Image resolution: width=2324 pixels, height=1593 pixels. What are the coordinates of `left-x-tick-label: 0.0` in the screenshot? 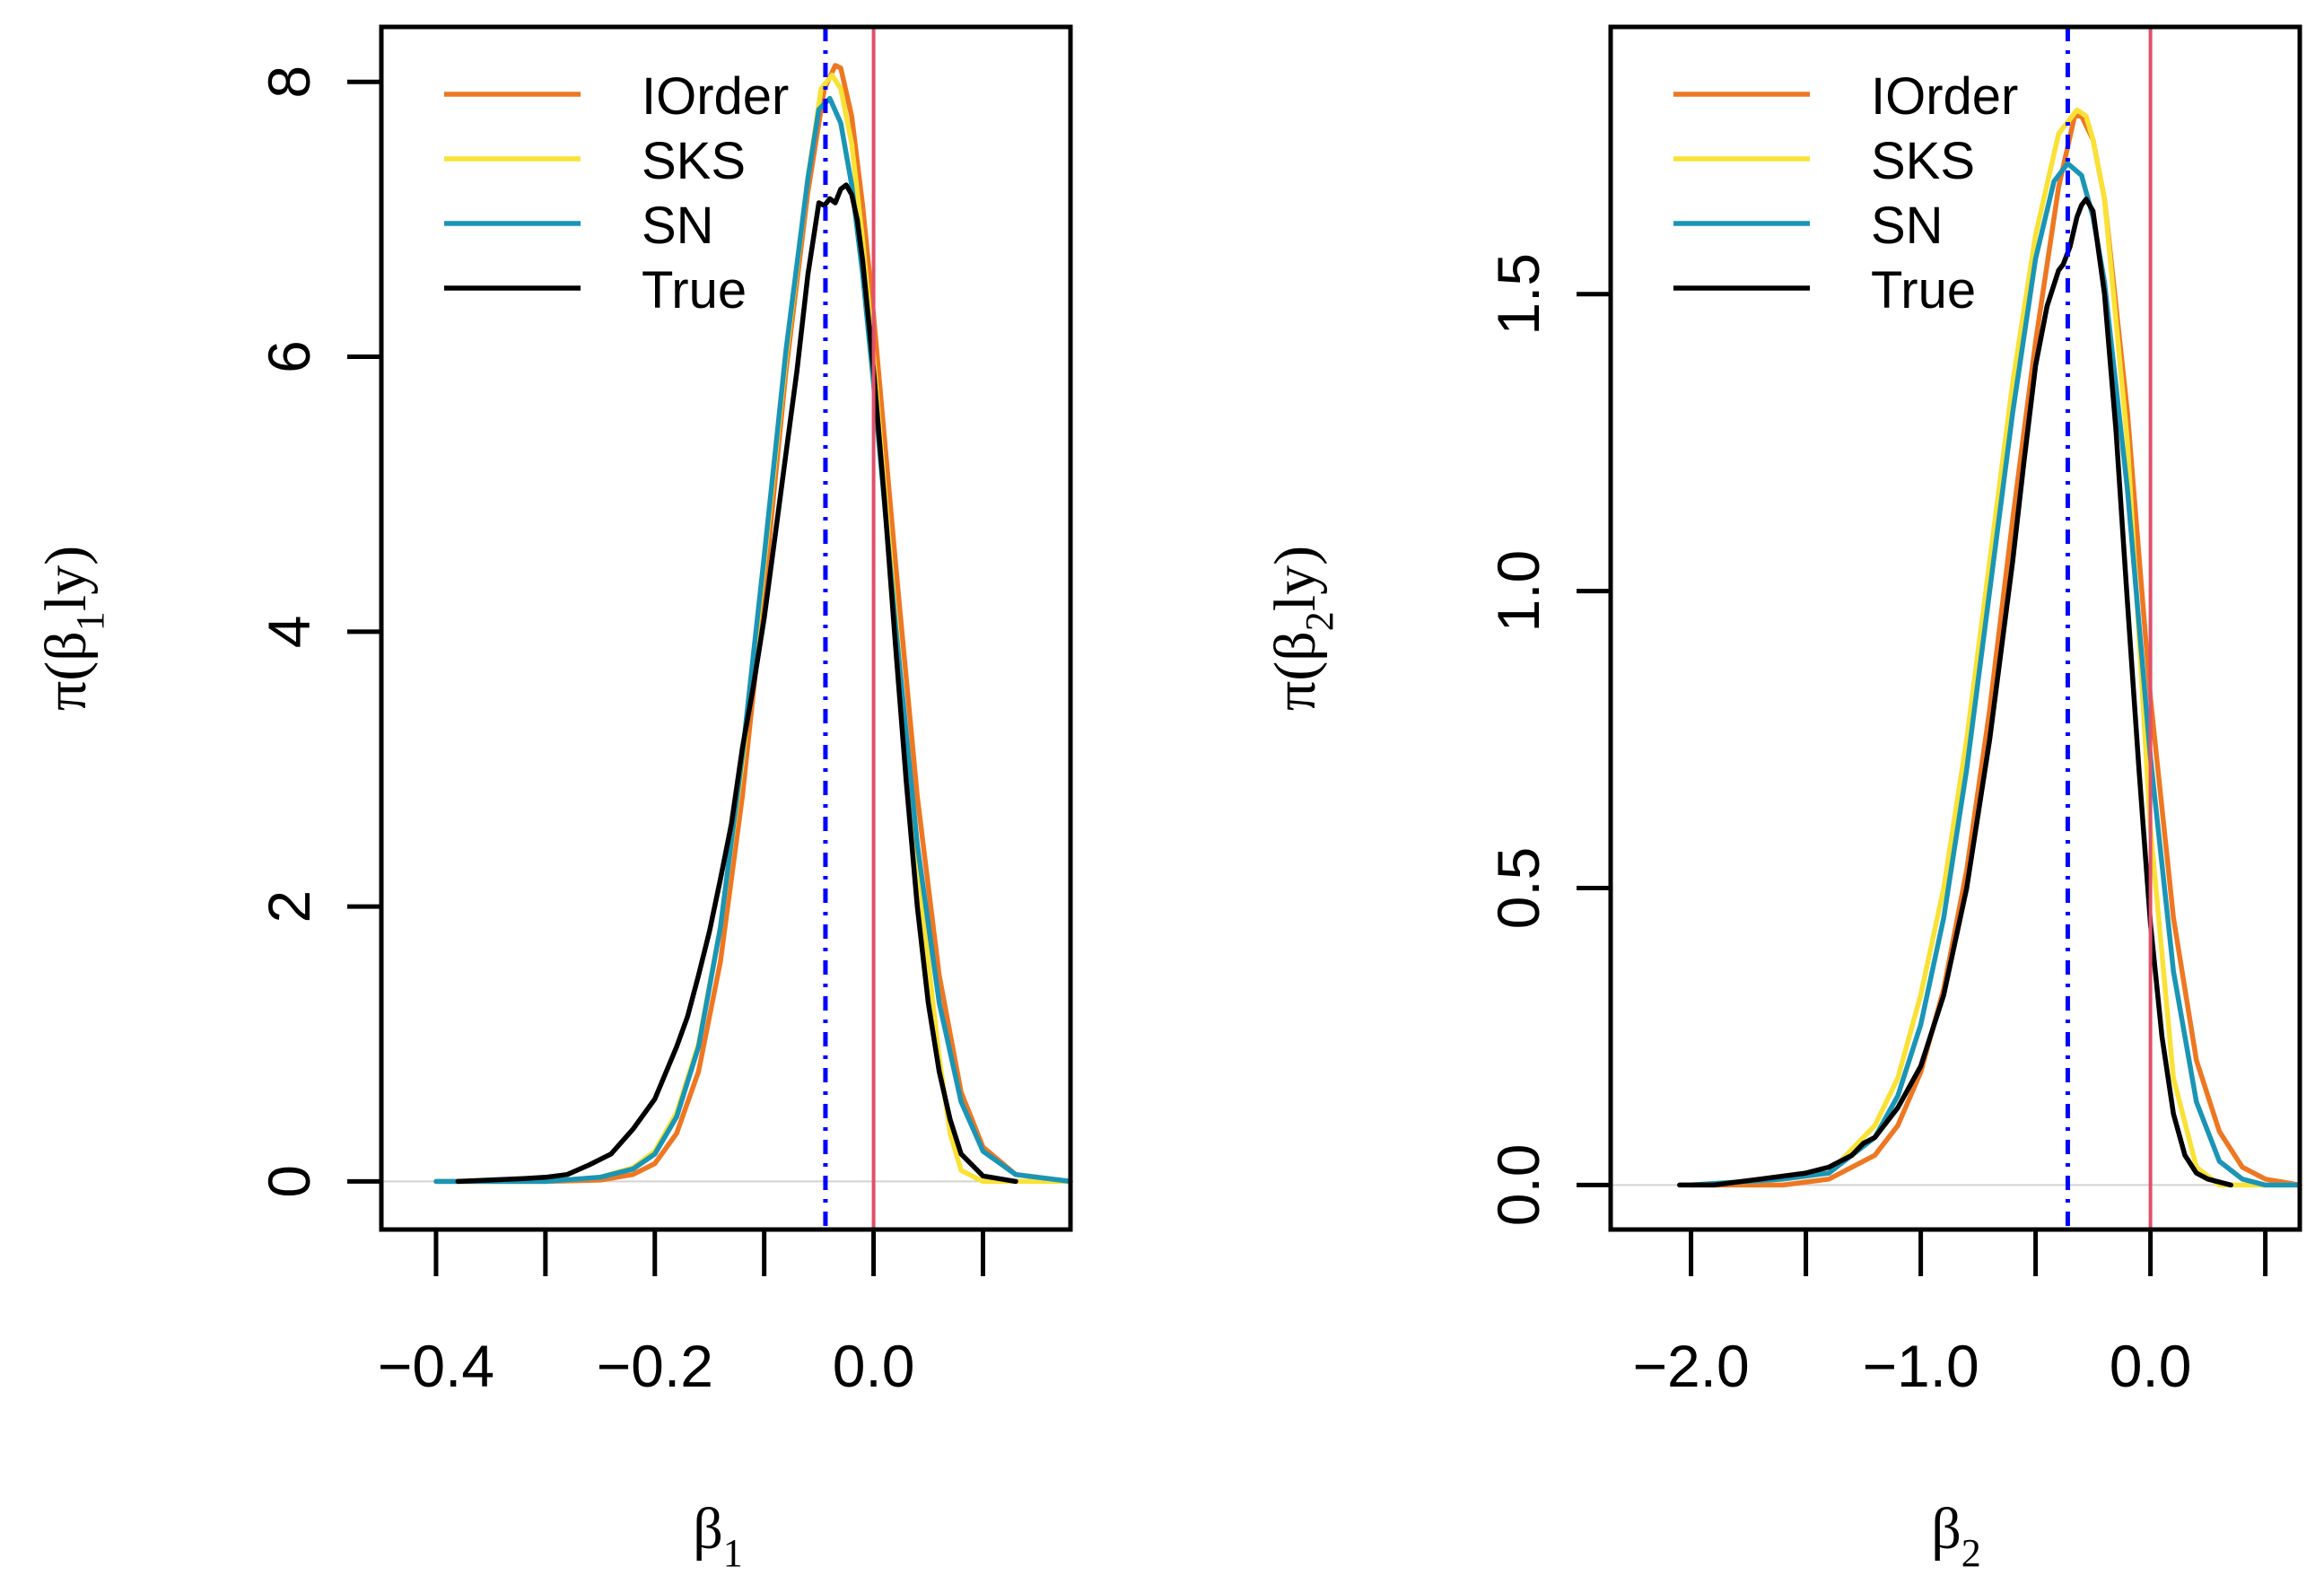 It's located at (874, 1366).